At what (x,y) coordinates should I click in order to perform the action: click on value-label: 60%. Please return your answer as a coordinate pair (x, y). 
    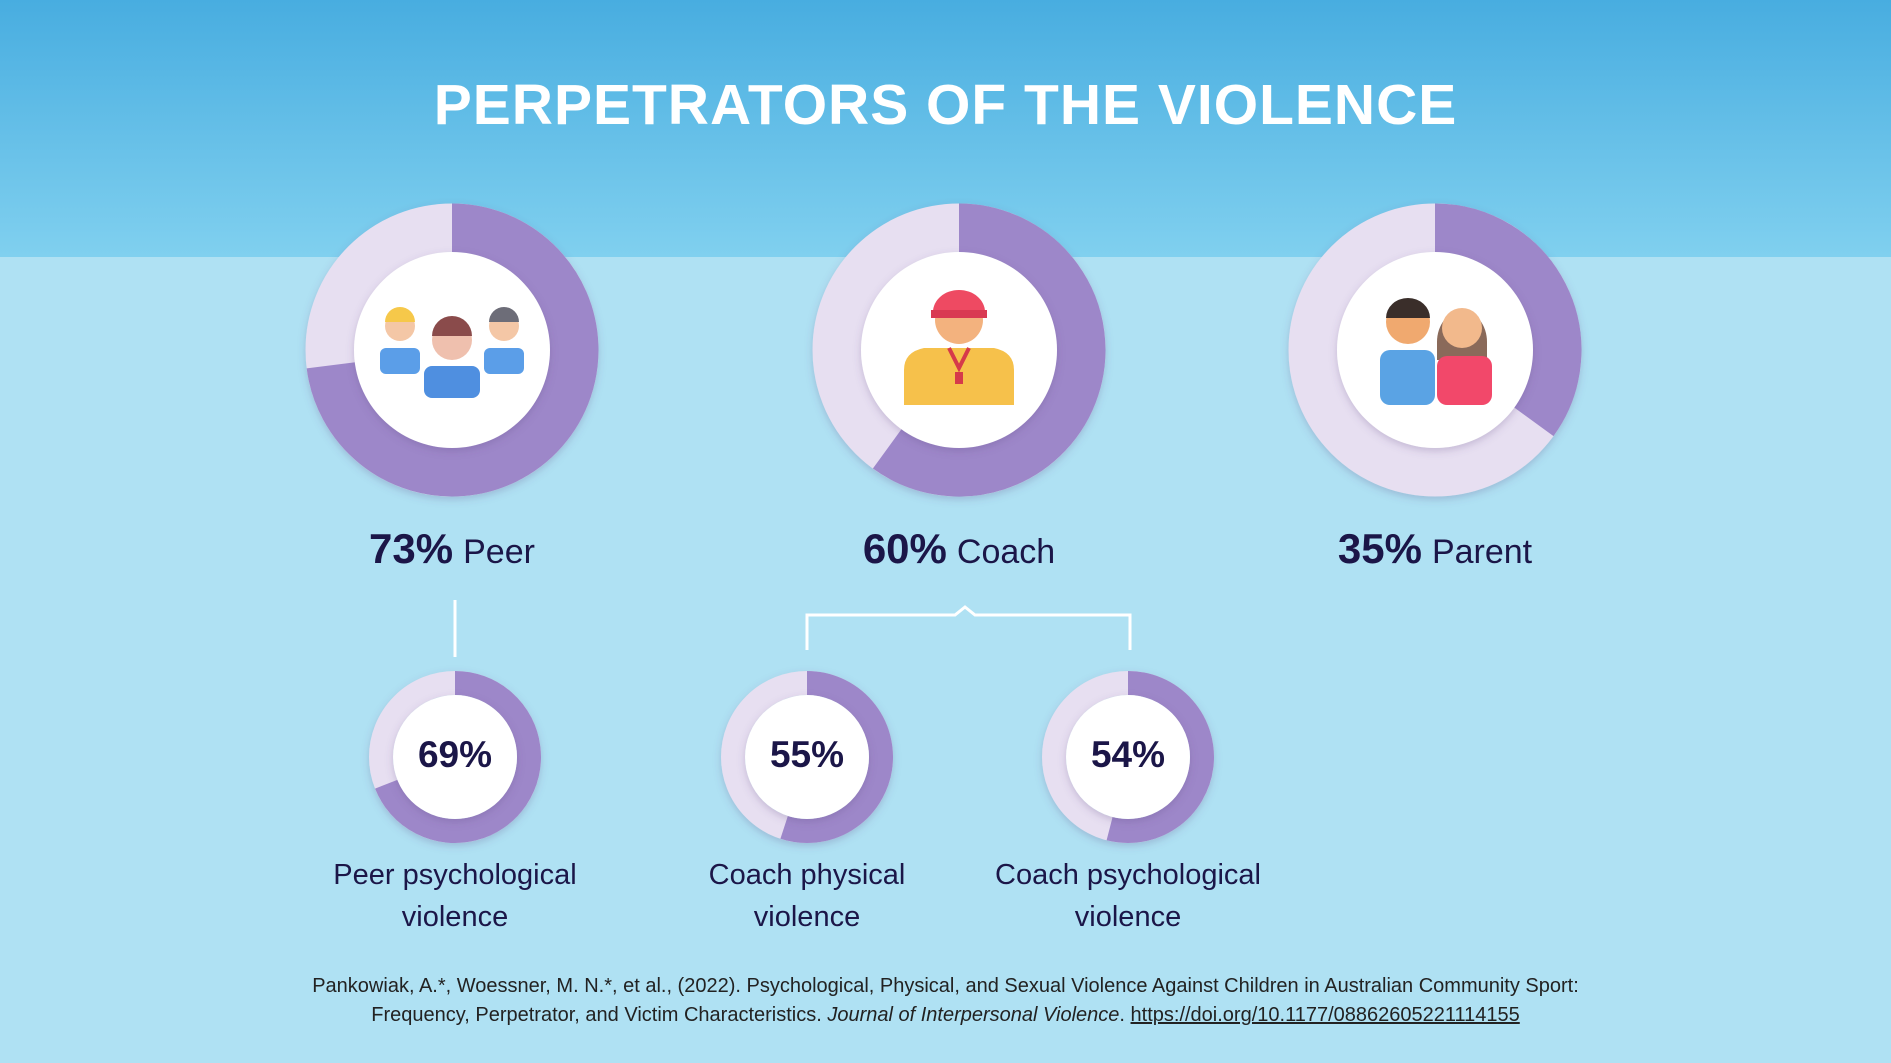
    Looking at the image, I should click on (904, 548).